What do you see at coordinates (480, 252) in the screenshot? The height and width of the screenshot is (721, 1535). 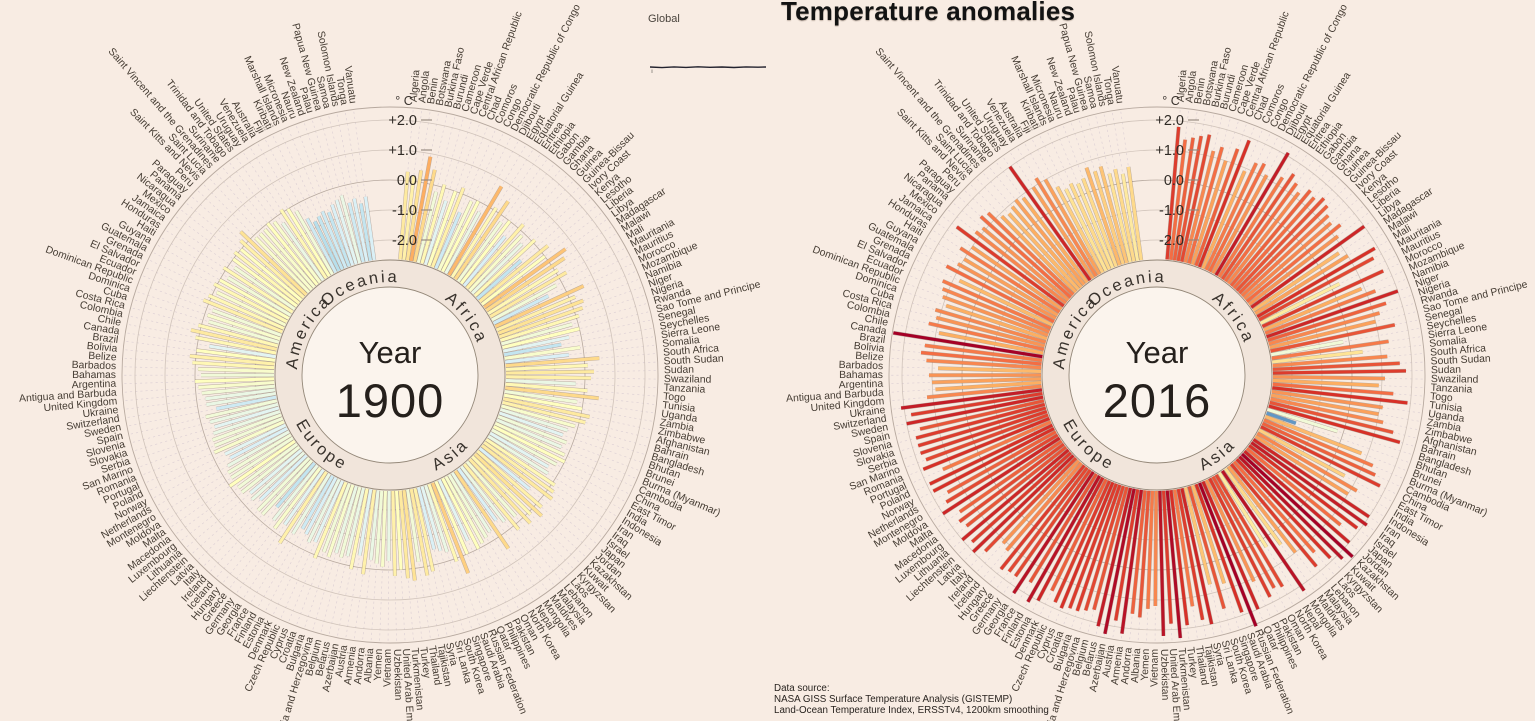 I see `bar-Ethiopia` at bounding box center [480, 252].